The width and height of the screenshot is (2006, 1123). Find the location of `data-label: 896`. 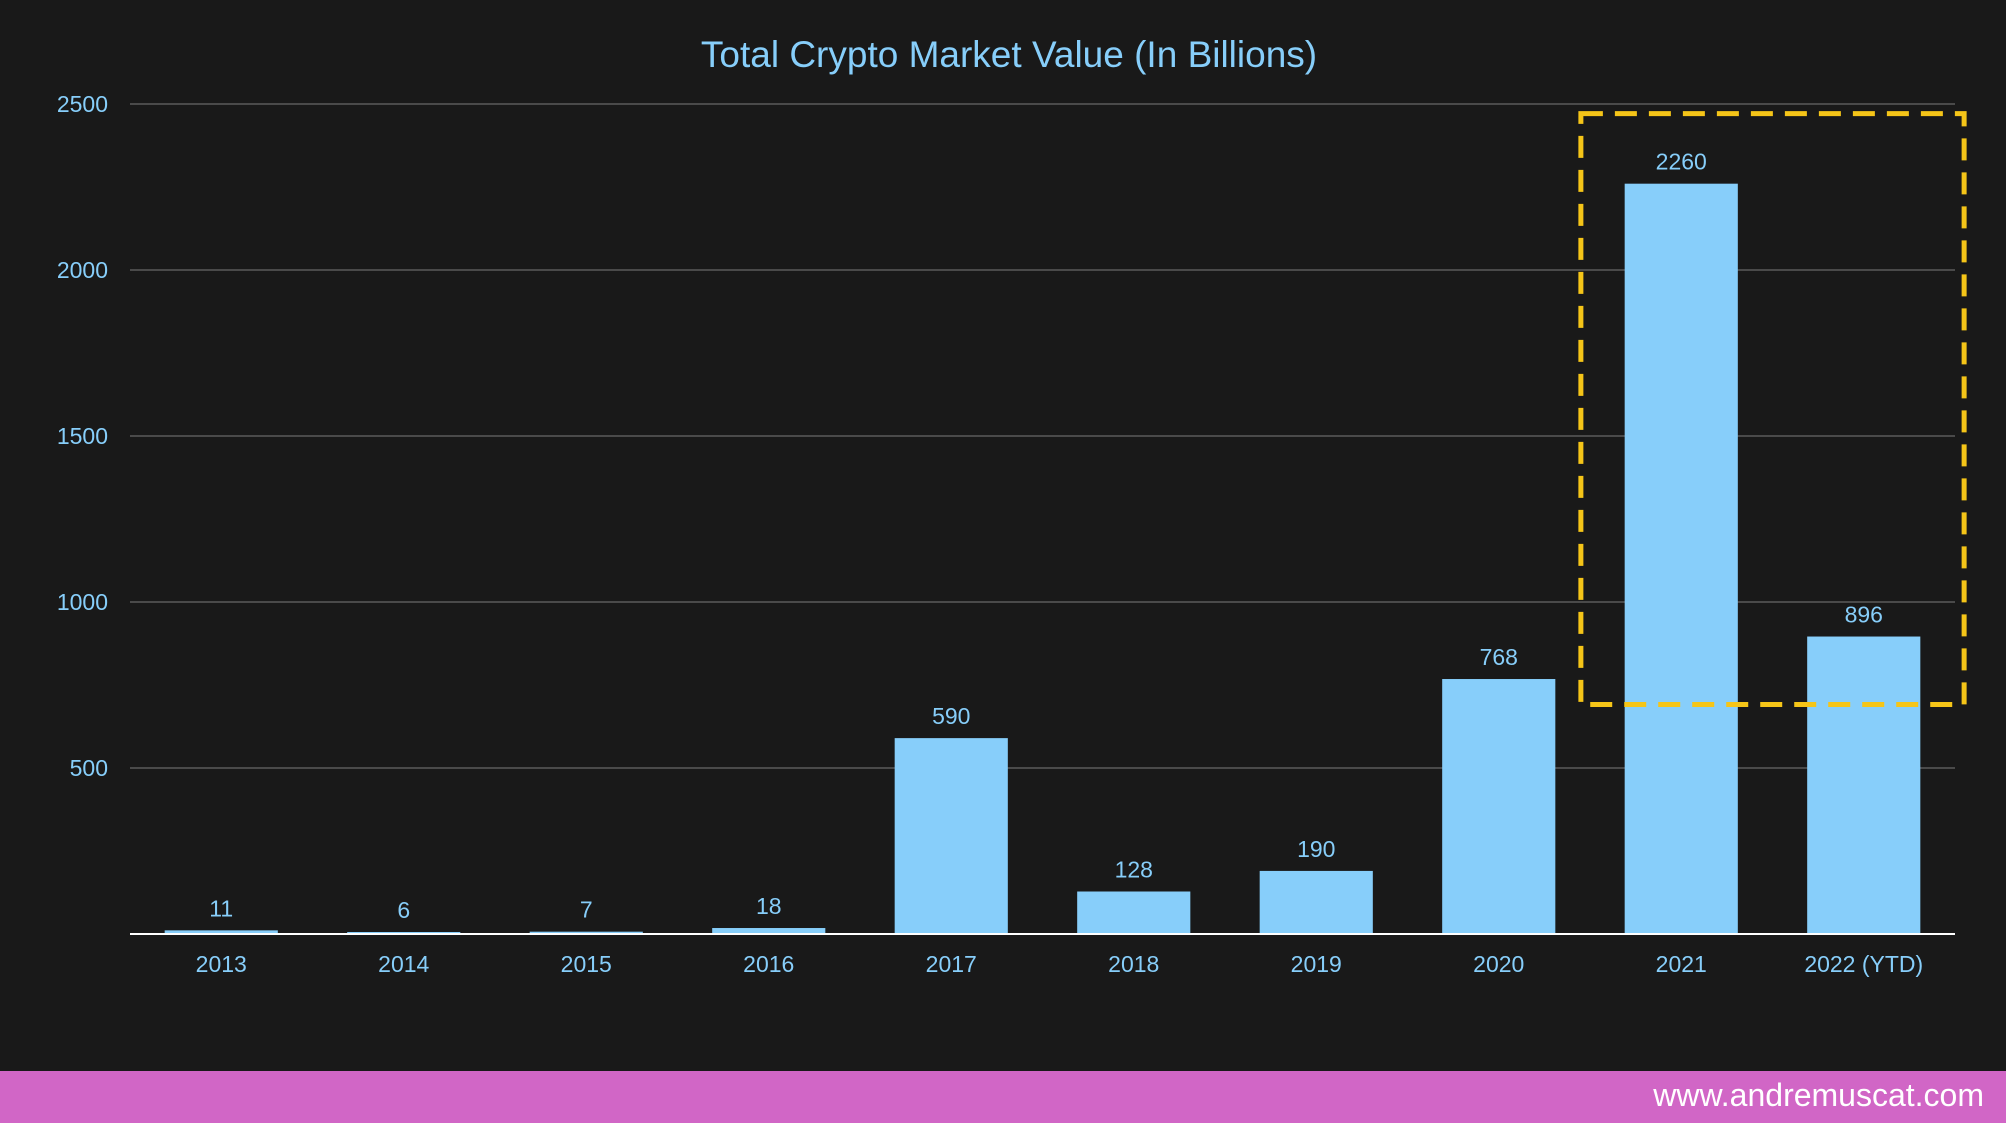

data-label: 896 is located at coordinates (1864, 615).